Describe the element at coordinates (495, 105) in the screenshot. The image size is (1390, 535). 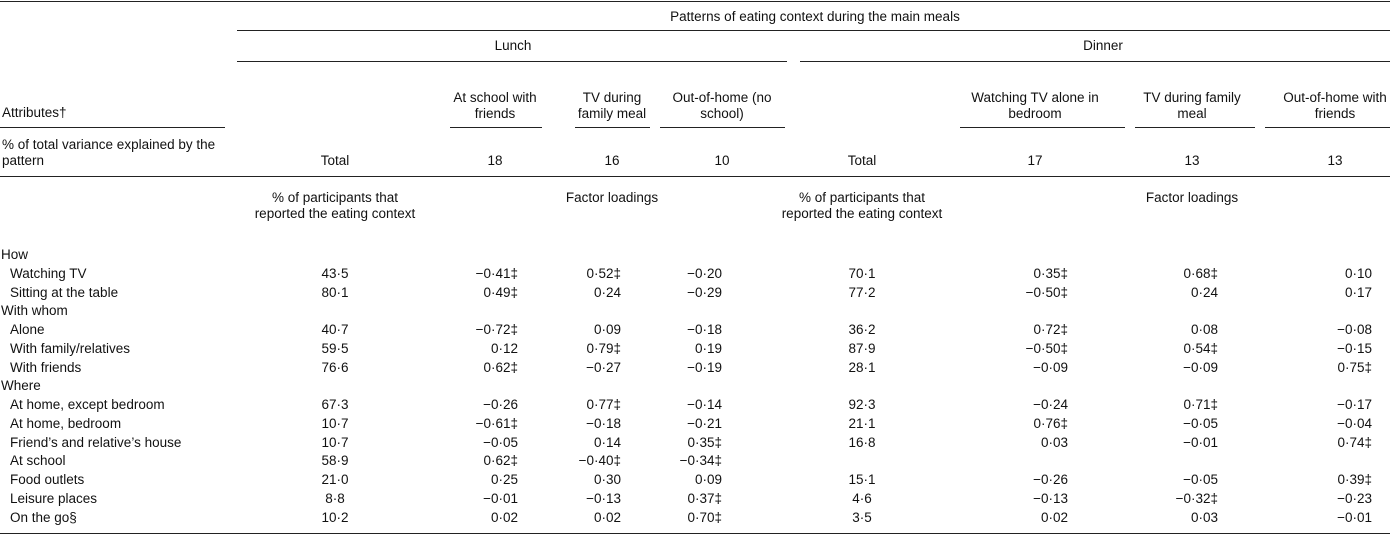
I see `column-header: At school with friends` at that location.